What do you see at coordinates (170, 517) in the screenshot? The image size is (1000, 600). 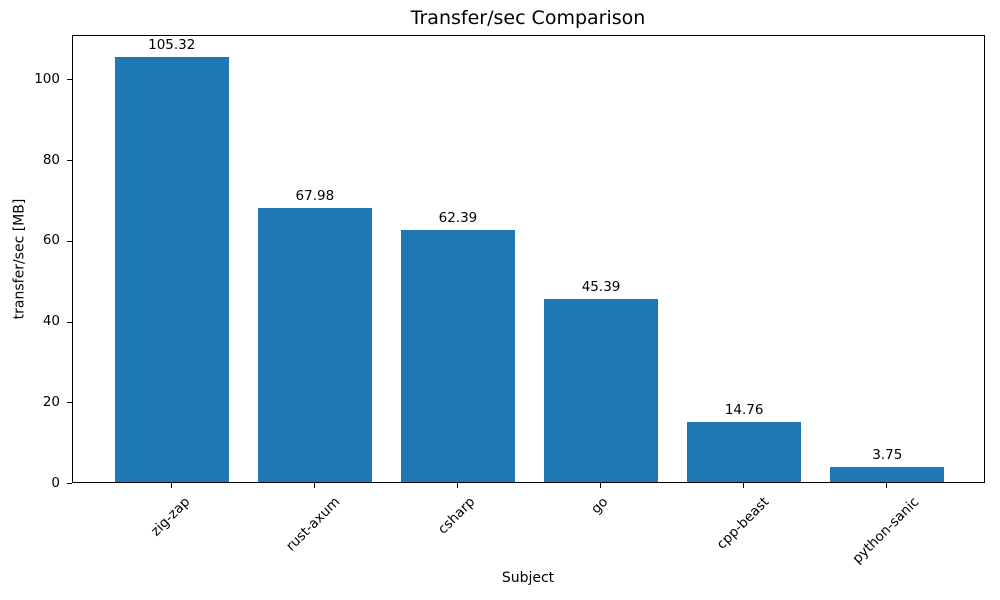 I see `x-tick-label-zig-zap: zig-zap` at bounding box center [170, 517].